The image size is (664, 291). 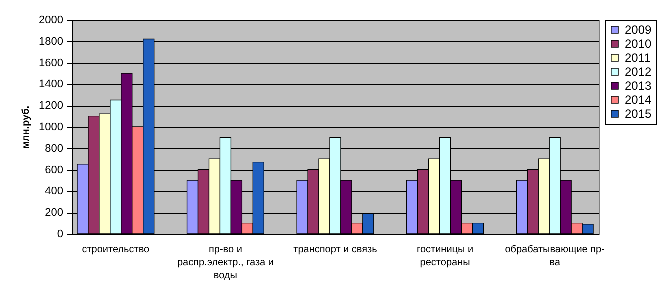 I want to click on y-tick-label: 2000, so click(x=51, y=20).